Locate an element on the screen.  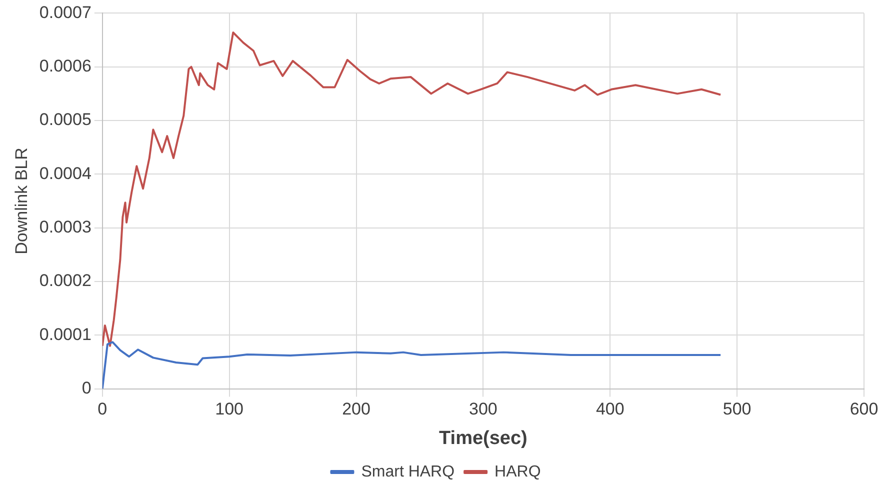
y-axis-title: Downlink BLR is located at coordinates (21, 201).